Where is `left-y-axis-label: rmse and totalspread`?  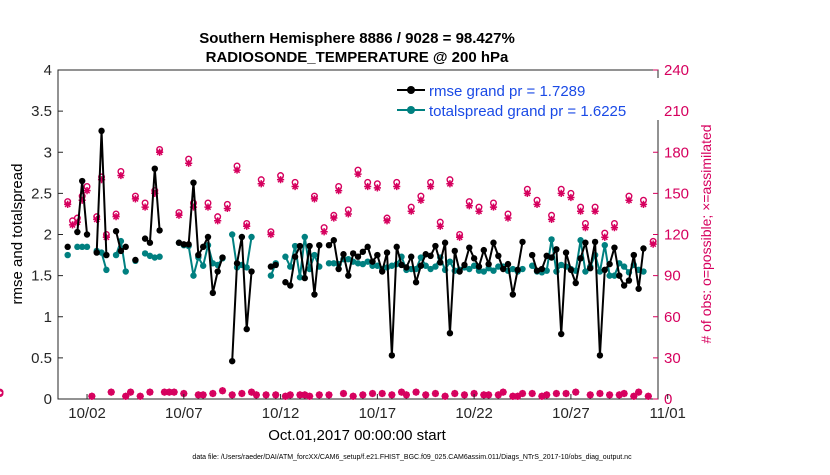 left-y-axis-label: rmse and totalspread is located at coordinates (17, 234).